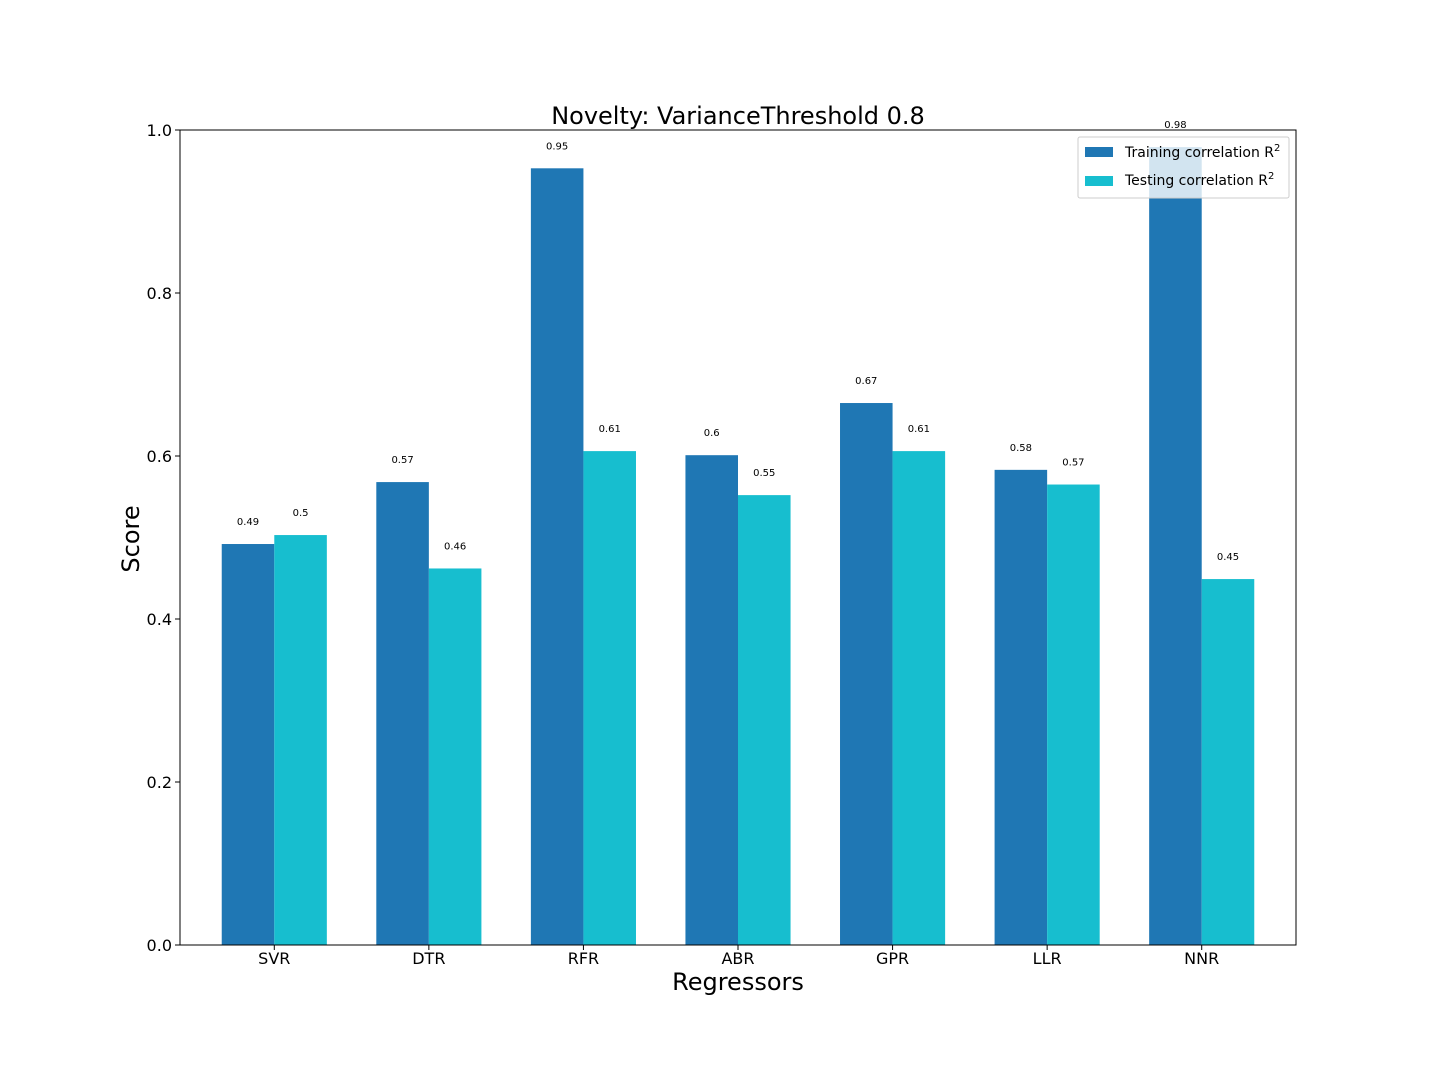  Describe the element at coordinates (248, 522) in the screenshot. I see `bar-value-label-training-svr: 0.49` at that location.